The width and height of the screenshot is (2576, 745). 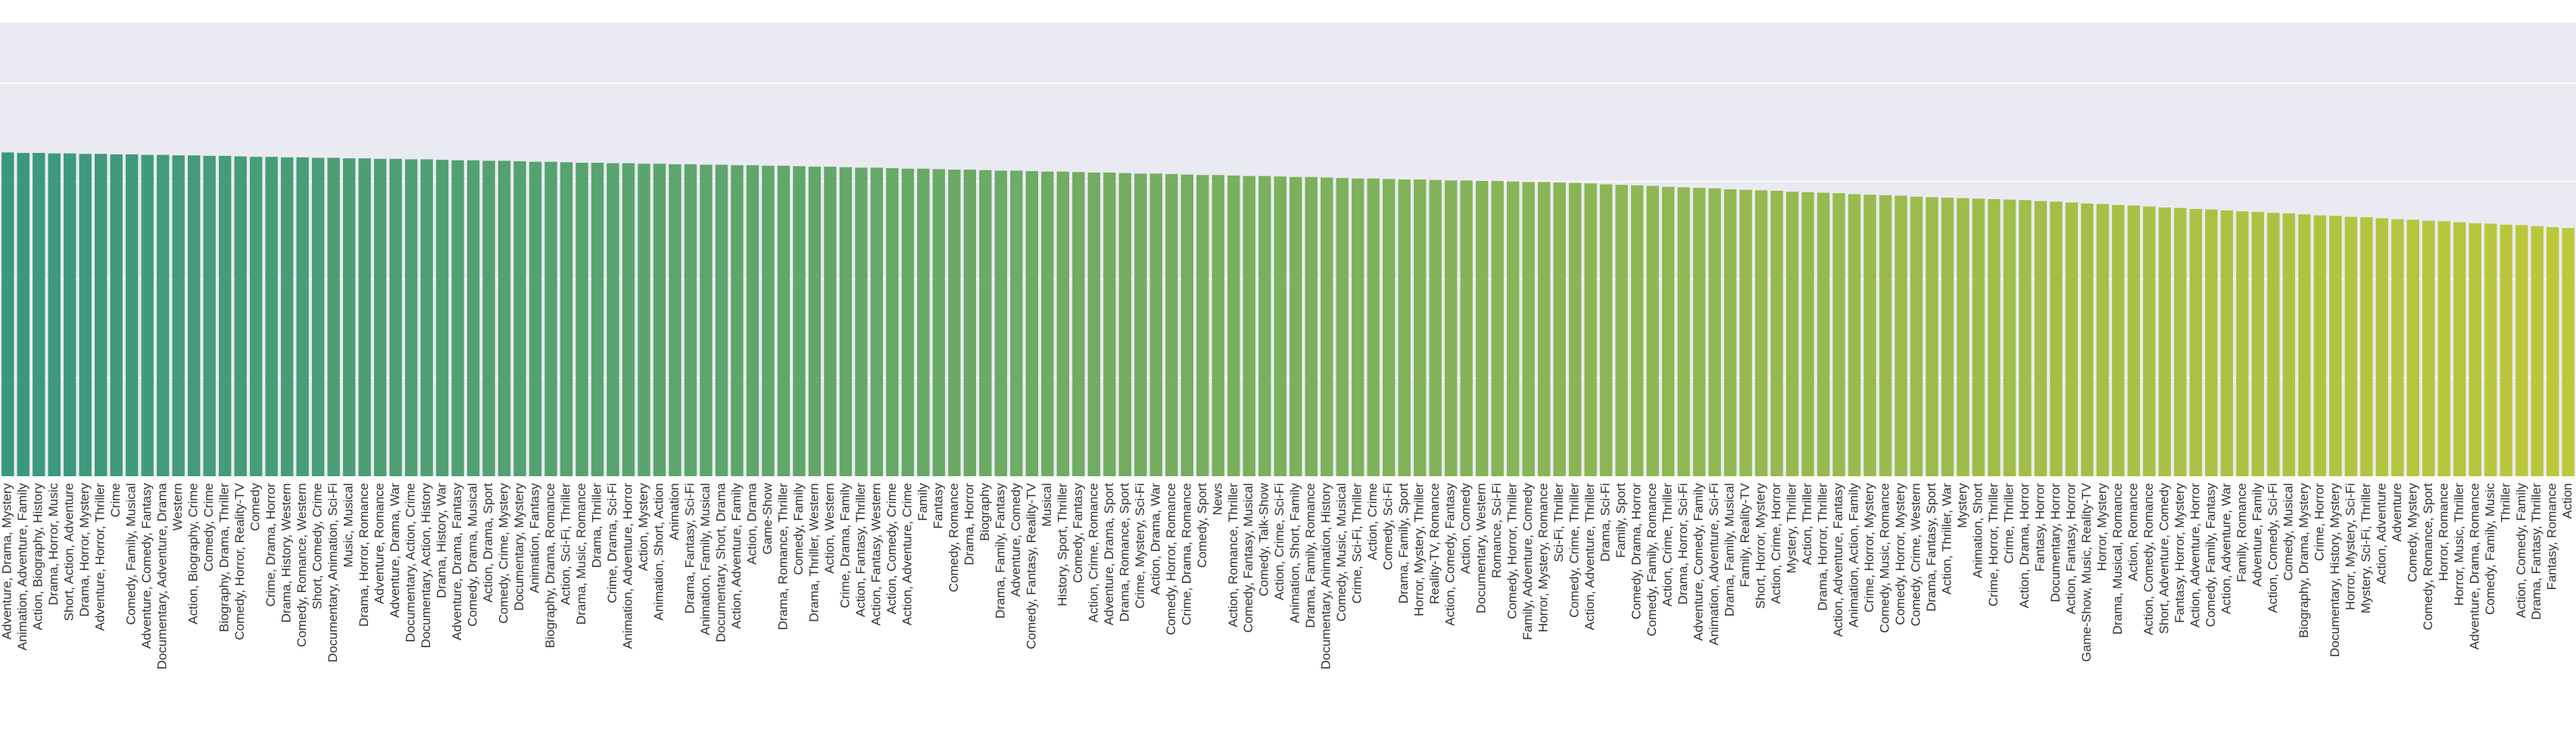 What do you see at coordinates (488, 543) in the screenshot?
I see `x-tick-label: Action, Drama, Sport` at bounding box center [488, 543].